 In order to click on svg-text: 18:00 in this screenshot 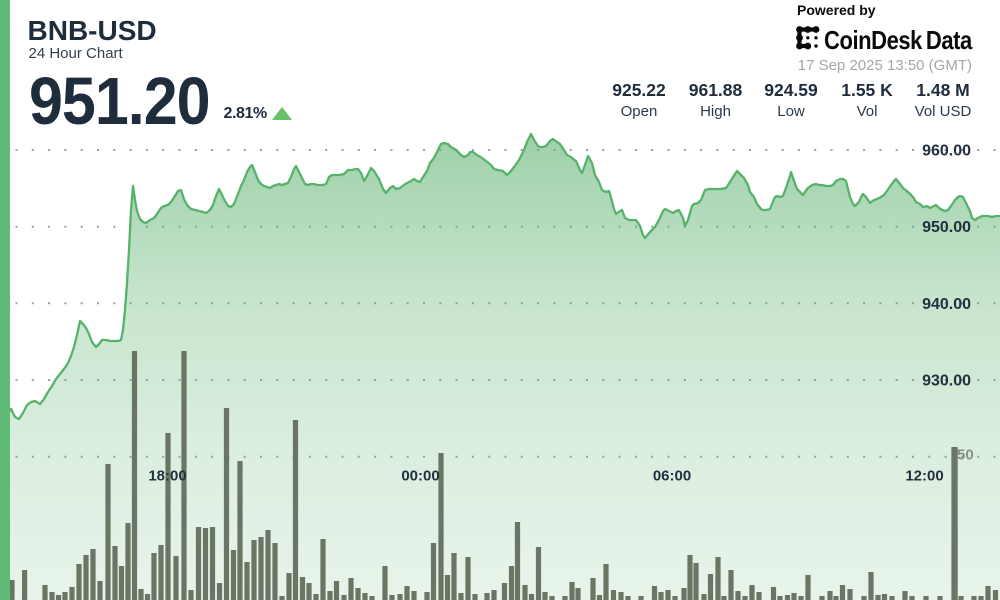, I will do `click(167, 476)`.